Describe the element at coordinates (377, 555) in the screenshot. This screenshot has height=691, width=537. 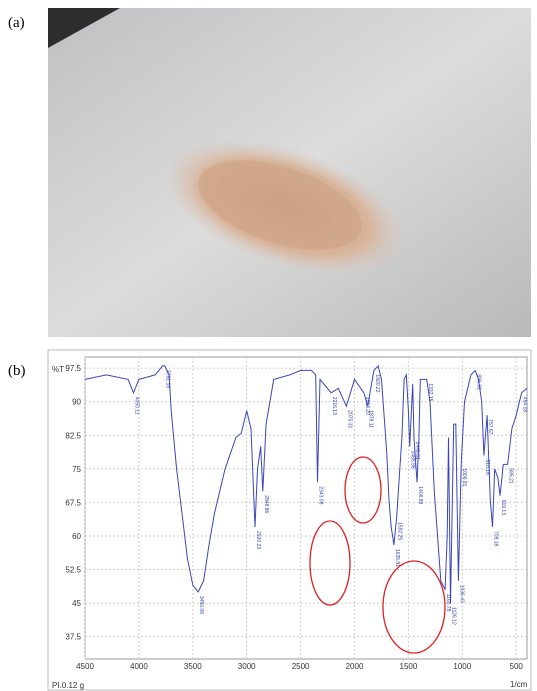
I see `highlights` at that location.